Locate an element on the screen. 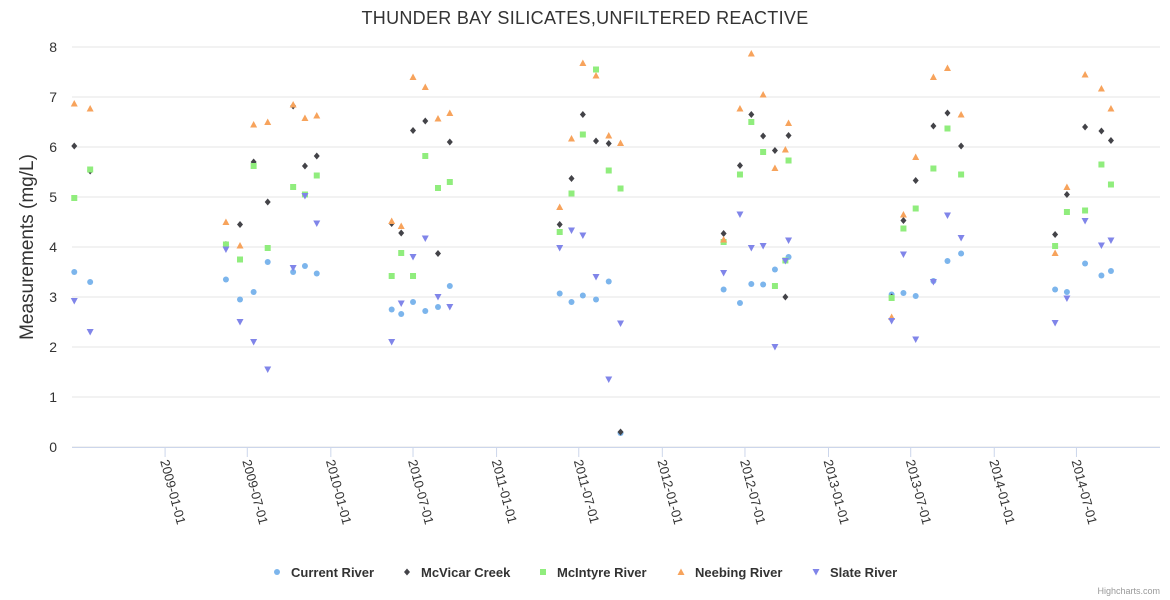 The width and height of the screenshot is (1170, 600). legend-item-mcintyre-river: McIntyre River is located at coordinates (593, 572).